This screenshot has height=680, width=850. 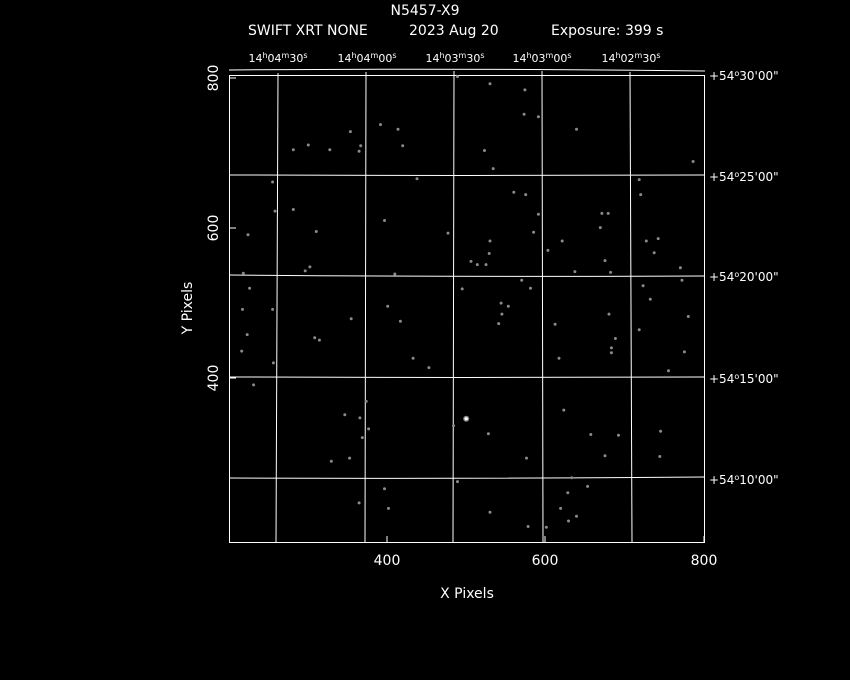 I want to click on y-pixel-ticks, so click(x=232, y=228).